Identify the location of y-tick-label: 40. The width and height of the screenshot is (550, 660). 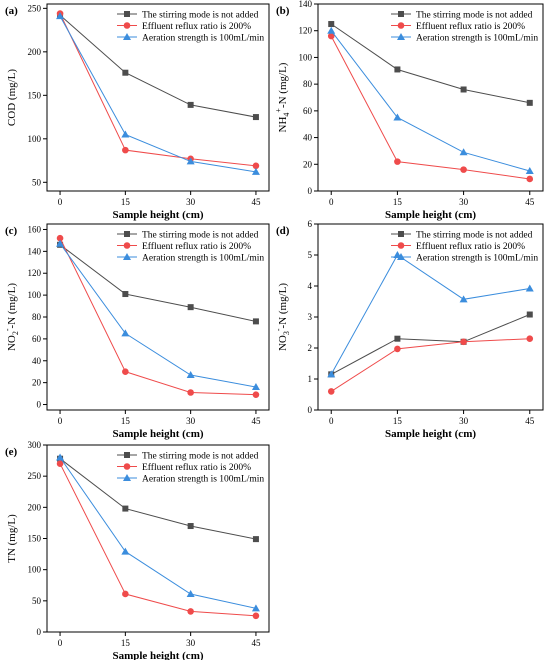
(37, 361).